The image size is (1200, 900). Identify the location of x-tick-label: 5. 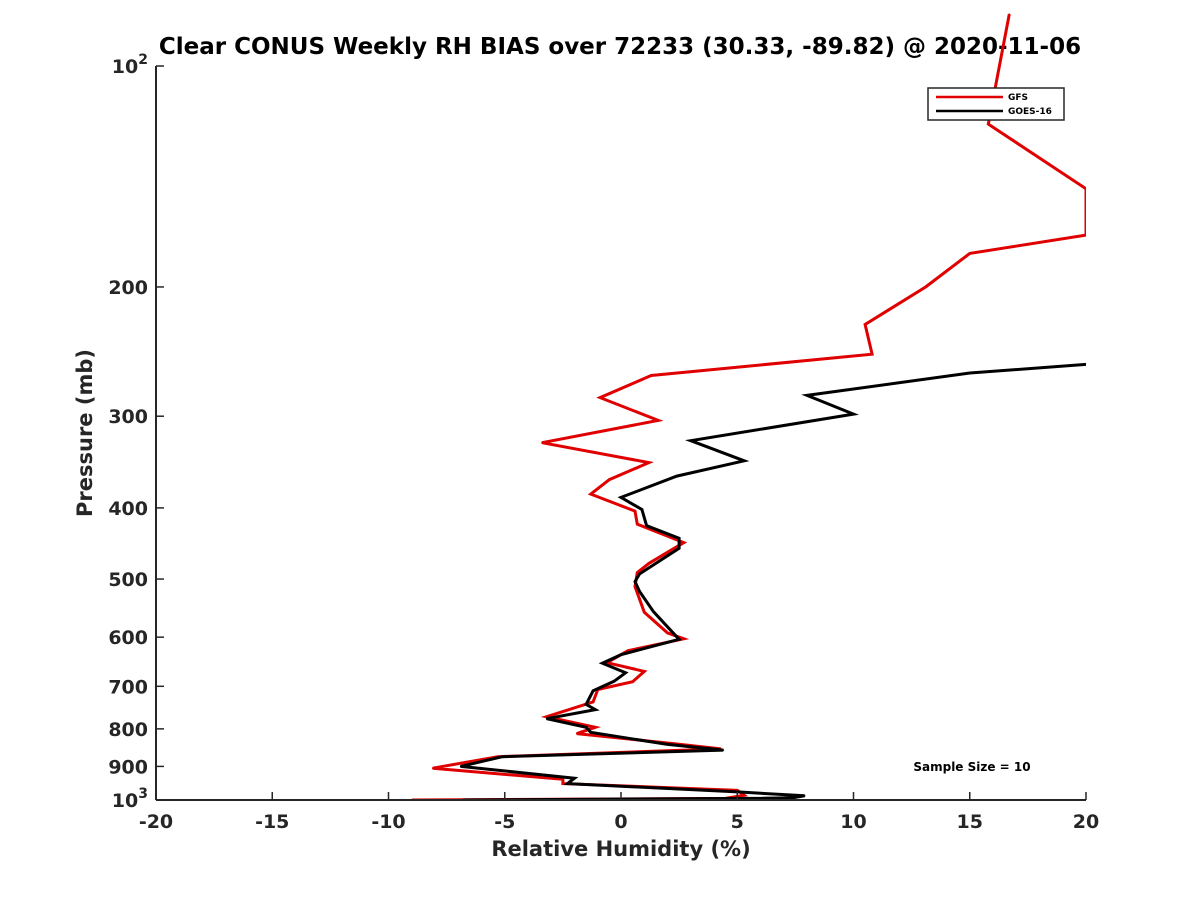
(737, 822).